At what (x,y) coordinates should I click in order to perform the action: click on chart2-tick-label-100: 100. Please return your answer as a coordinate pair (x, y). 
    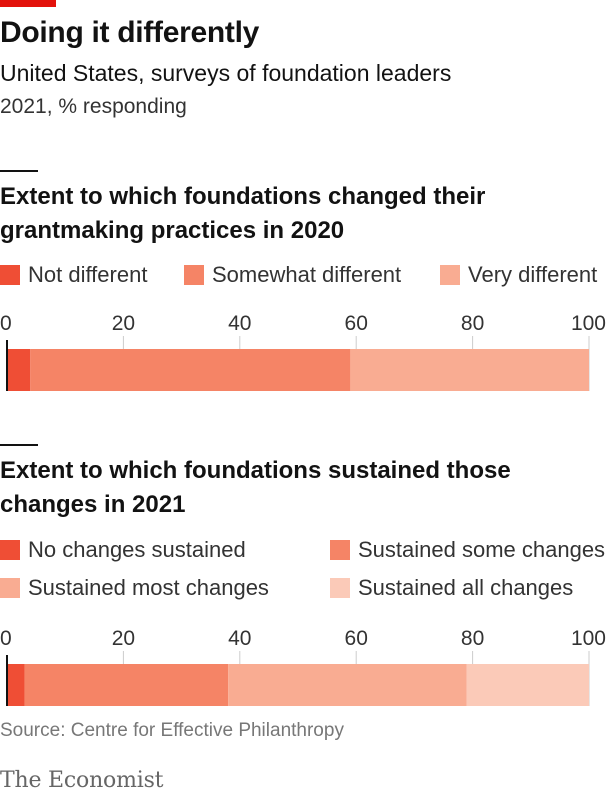
    Looking at the image, I should click on (588, 638).